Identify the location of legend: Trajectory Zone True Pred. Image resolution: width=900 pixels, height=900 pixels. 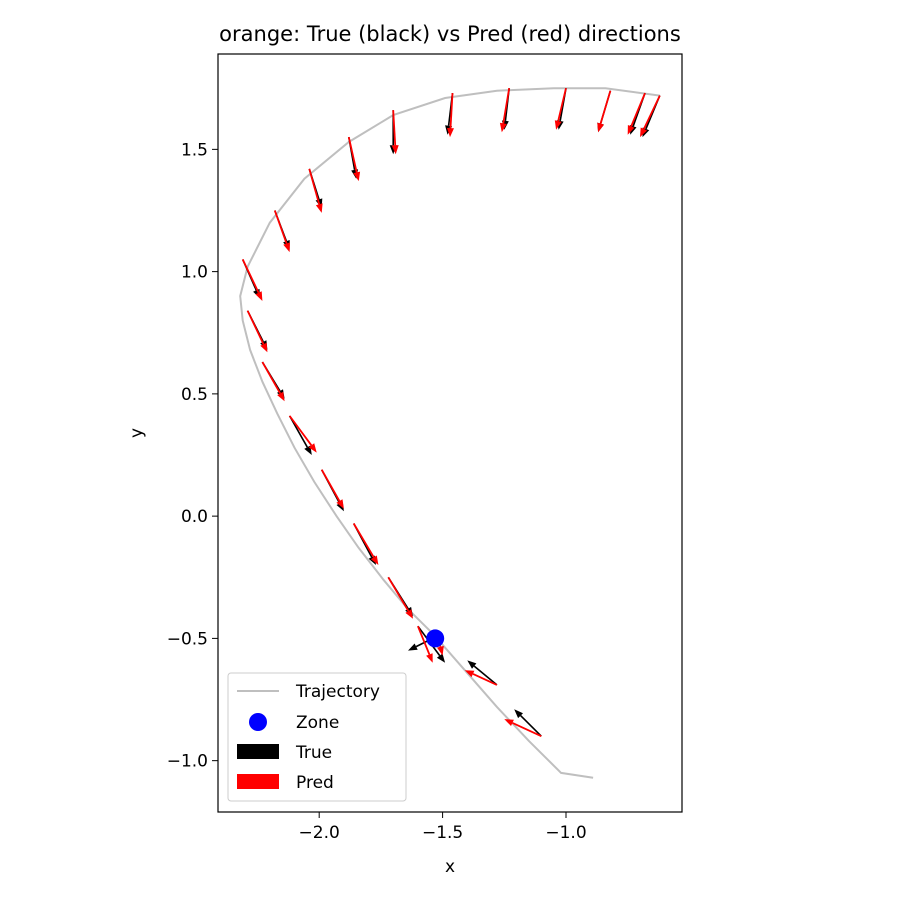
(317, 737).